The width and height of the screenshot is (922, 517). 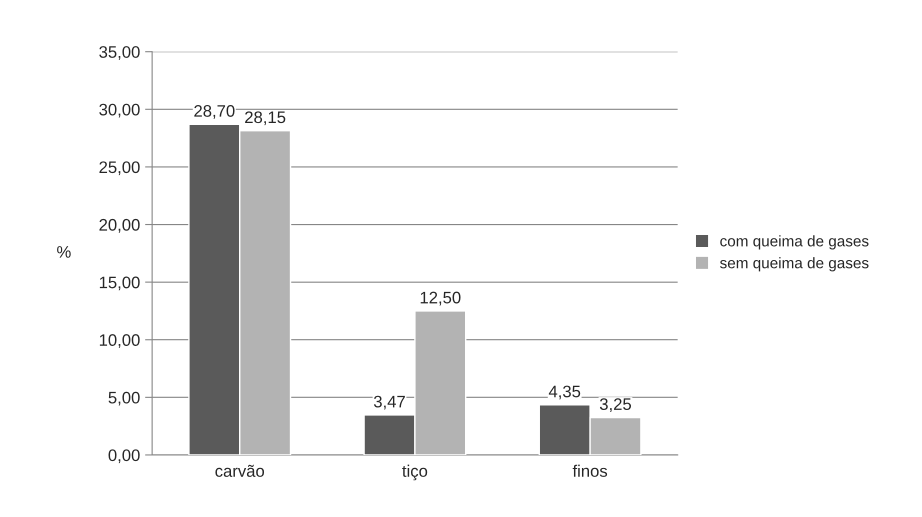 I want to click on x-tick-label: finos, so click(x=590, y=470).